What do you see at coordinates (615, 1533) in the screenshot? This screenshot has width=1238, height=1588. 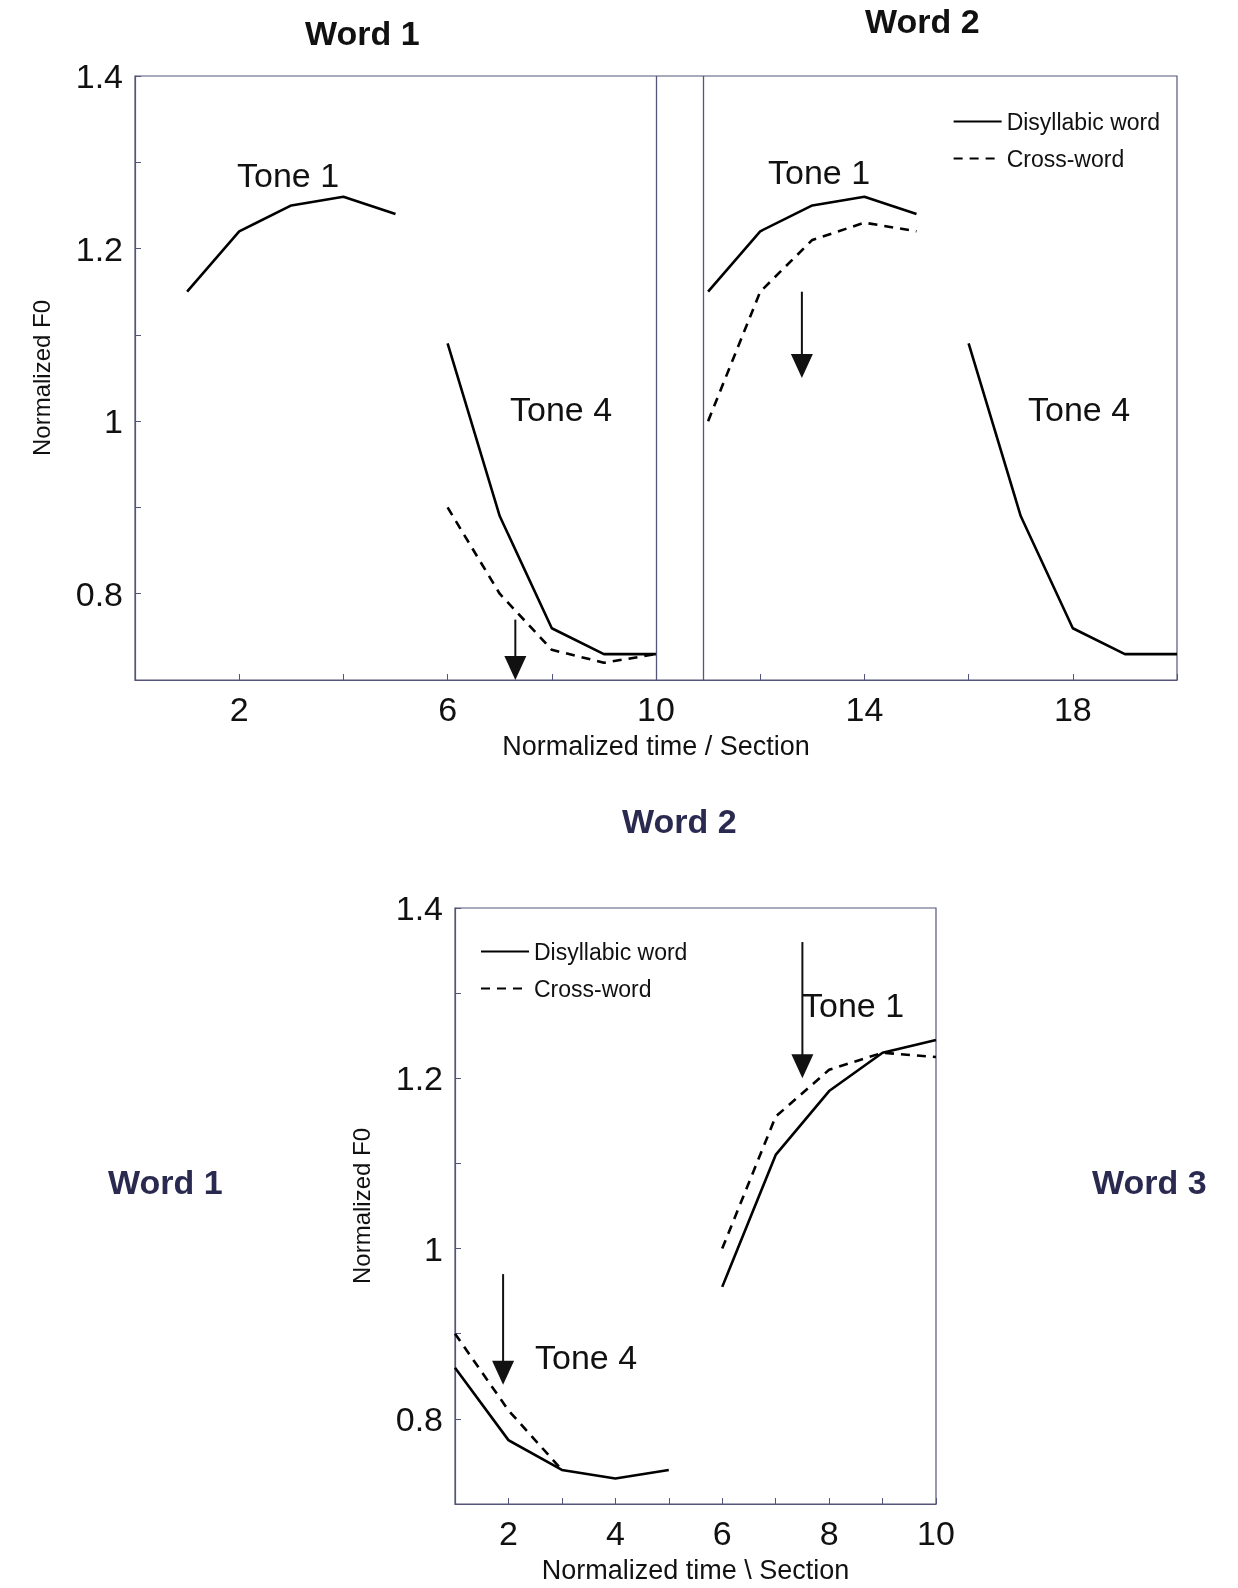 I see `x-tick-label: 4` at bounding box center [615, 1533].